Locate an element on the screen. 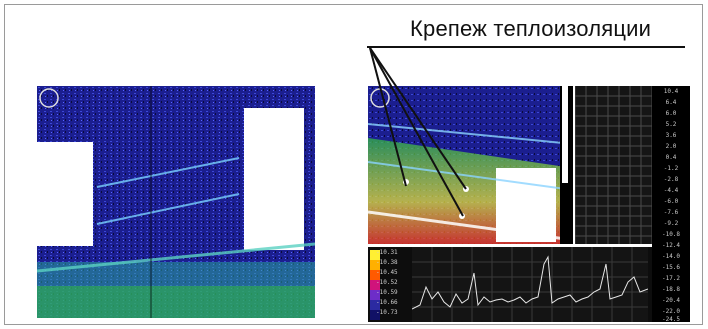  scale-tick: 10.4 is located at coordinates (671, 91).